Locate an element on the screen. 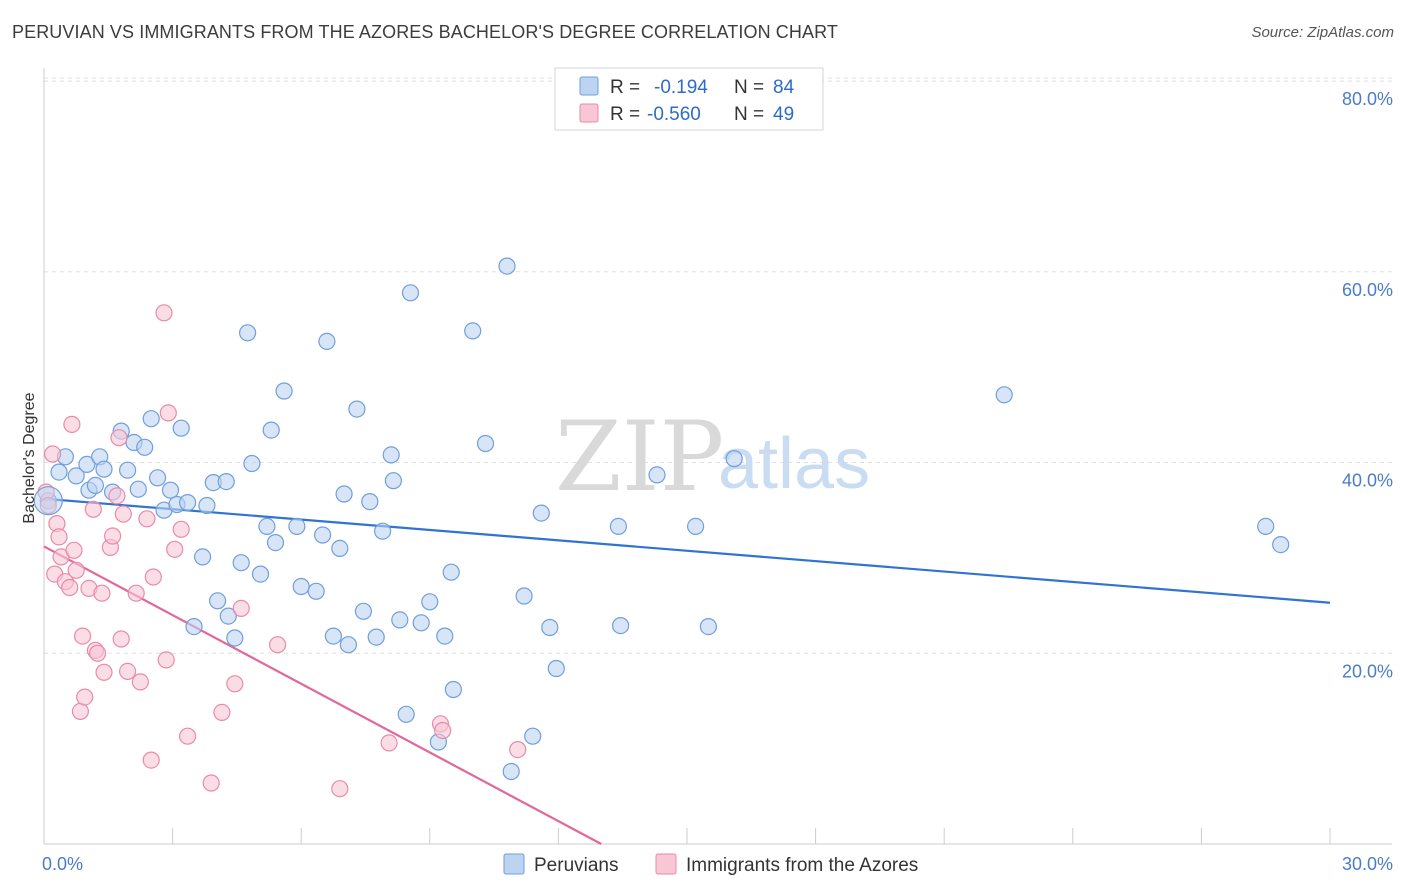 The image size is (1406, 892). y-tick-label-80: 80.0% is located at coordinates (1367, 99).